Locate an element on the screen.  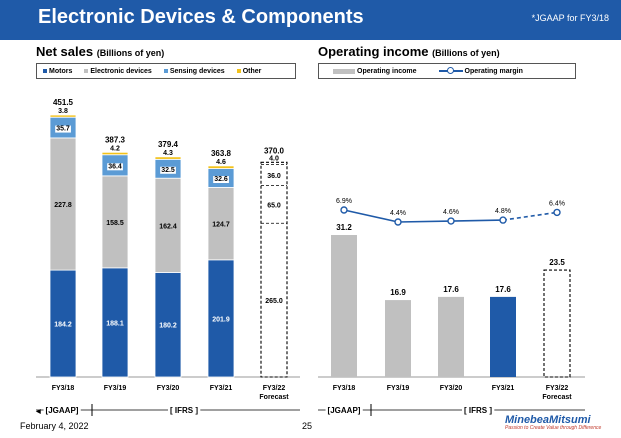
operating-income-legend: Operating income Operating margin is located at coordinates (447, 71).